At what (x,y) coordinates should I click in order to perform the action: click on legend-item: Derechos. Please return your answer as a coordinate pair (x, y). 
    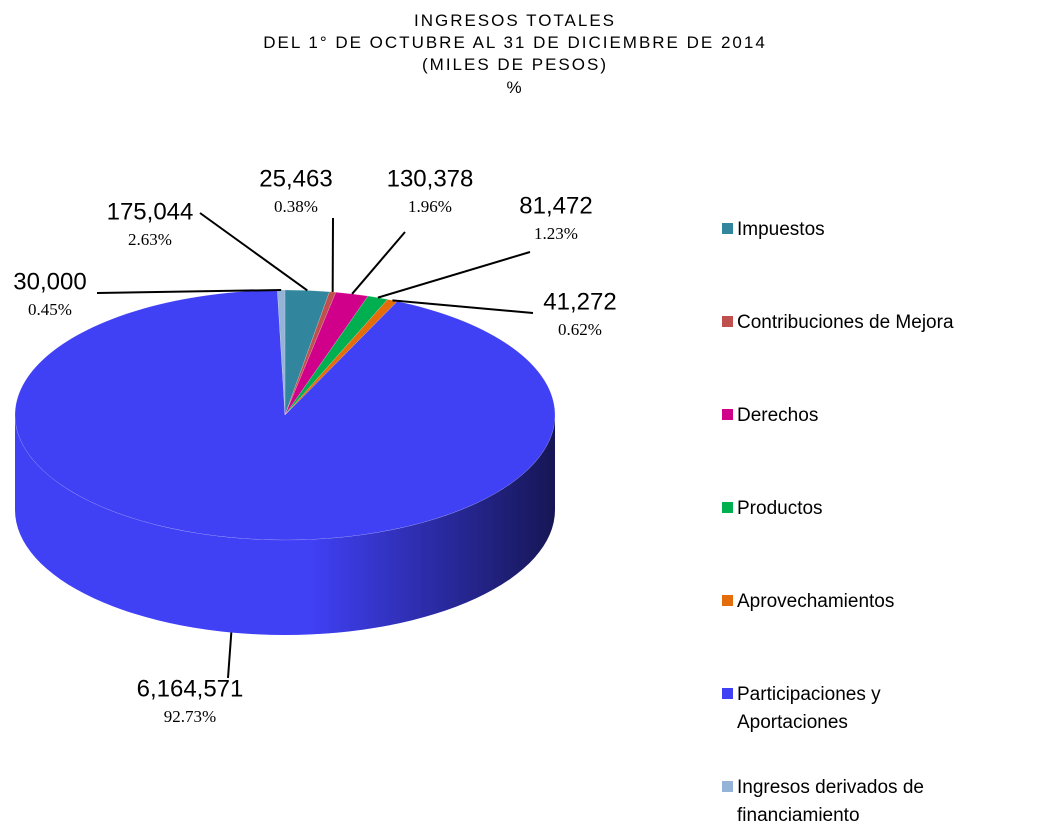
    Looking at the image, I should click on (854, 448).